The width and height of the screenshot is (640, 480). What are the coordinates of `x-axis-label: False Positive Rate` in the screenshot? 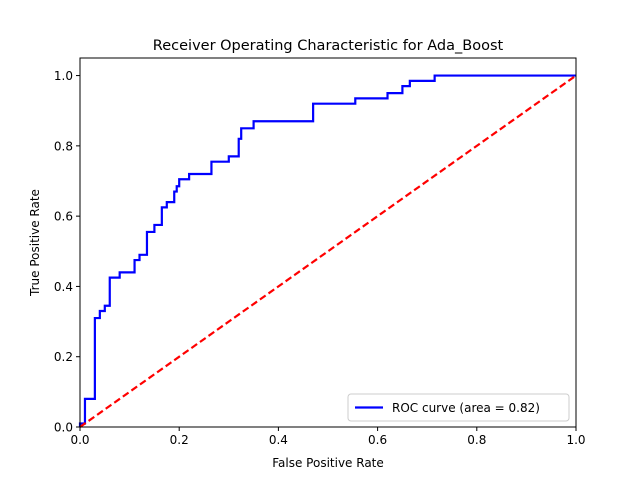 It's located at (328, 463).